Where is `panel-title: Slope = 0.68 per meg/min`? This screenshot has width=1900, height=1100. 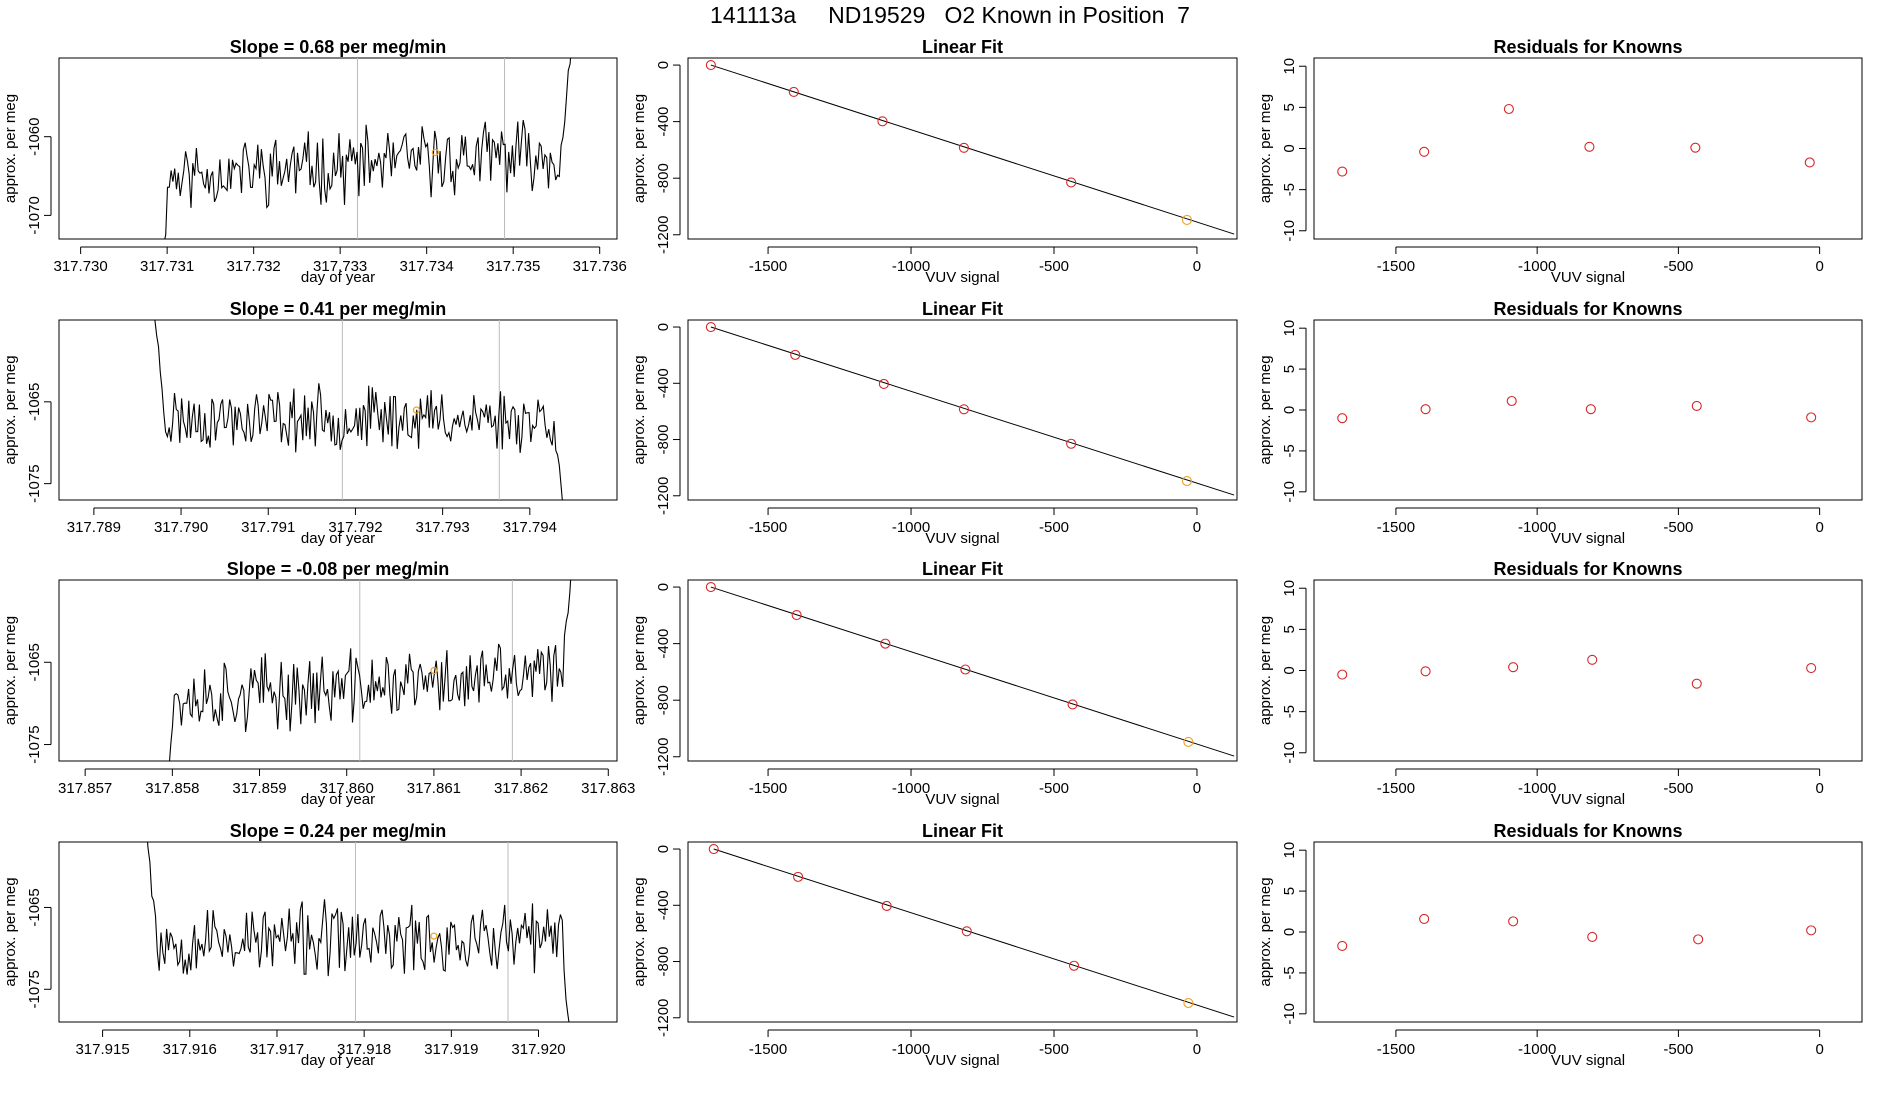 panel-title: Slope = 0.68 per meg/min is located at coordinates (338, 47).